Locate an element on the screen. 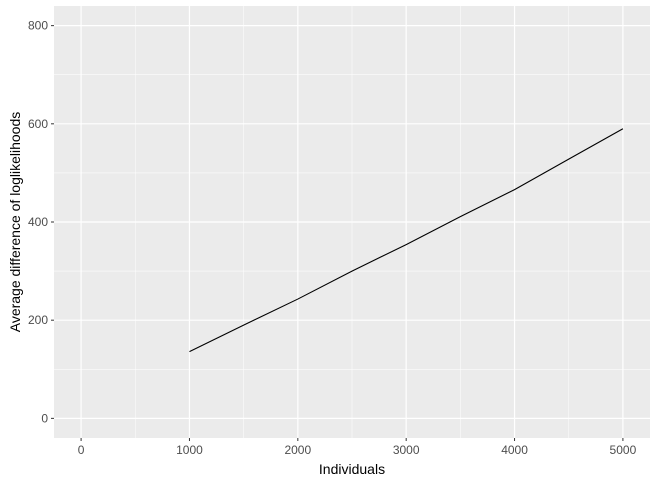  x-tick-label: 5000 is located at coordinates (623, 450).